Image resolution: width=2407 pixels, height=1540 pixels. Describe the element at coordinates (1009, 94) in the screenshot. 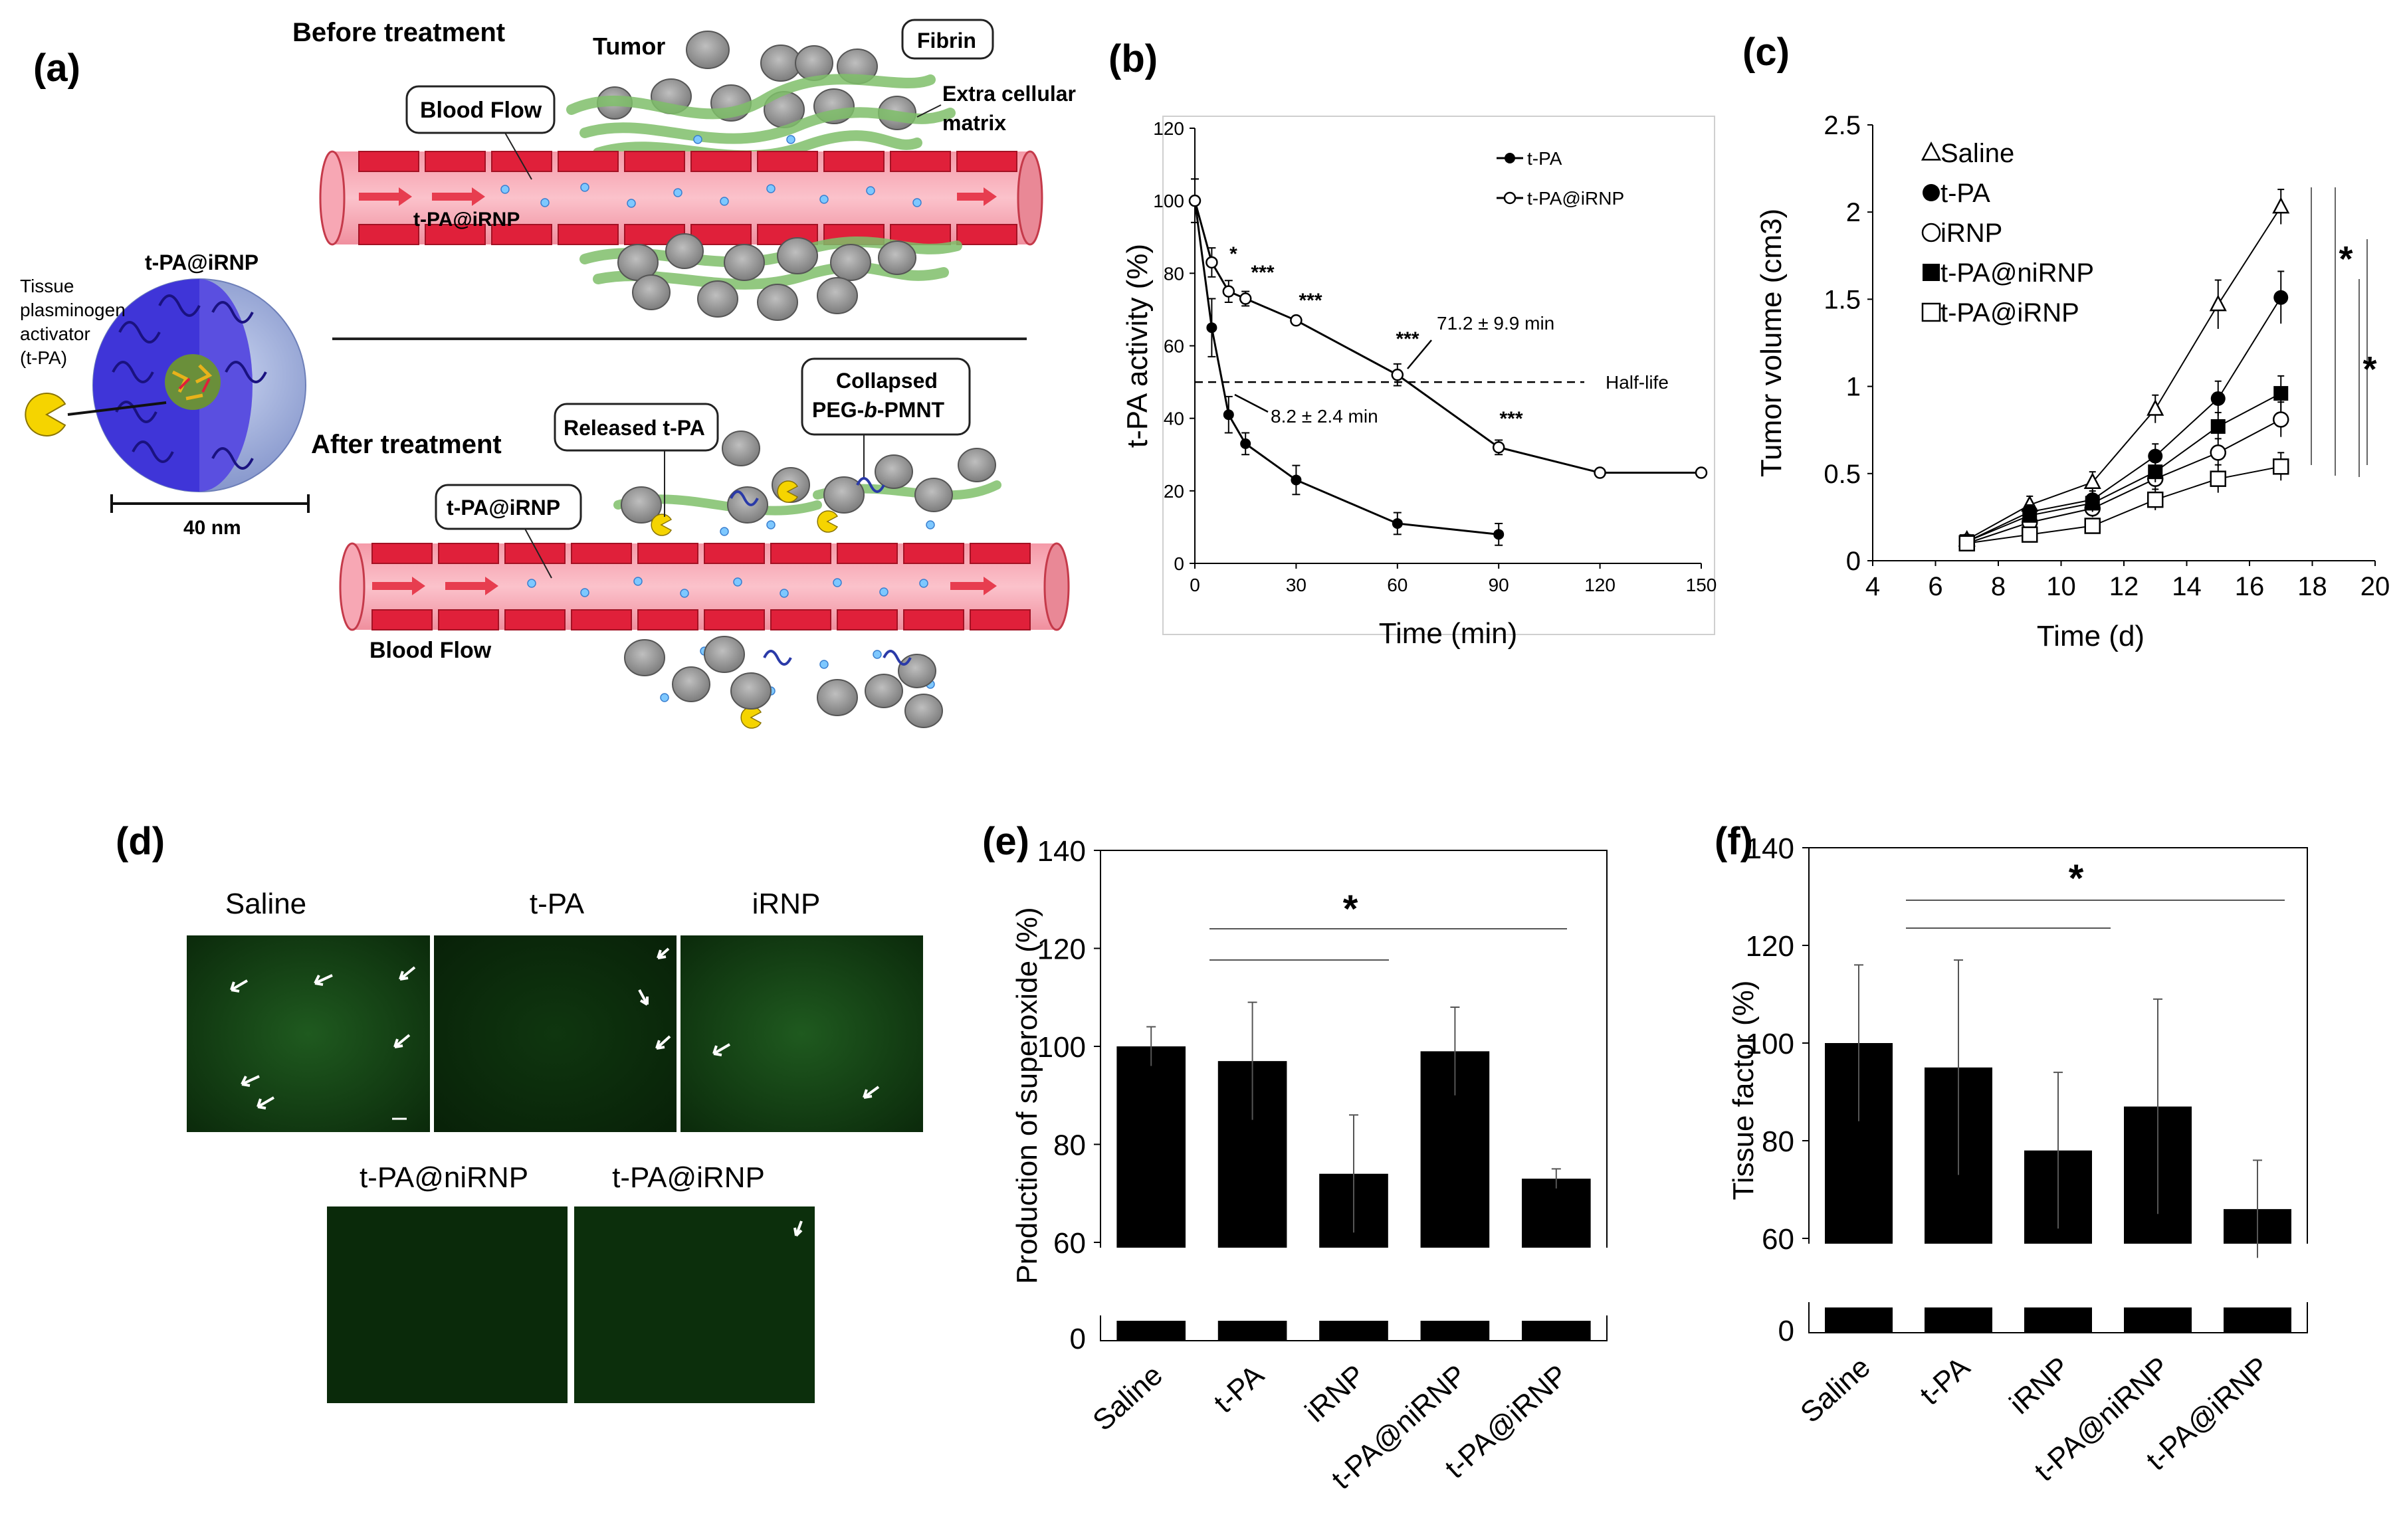

I see `ecm-label-line1: Extra cellular` at that location.